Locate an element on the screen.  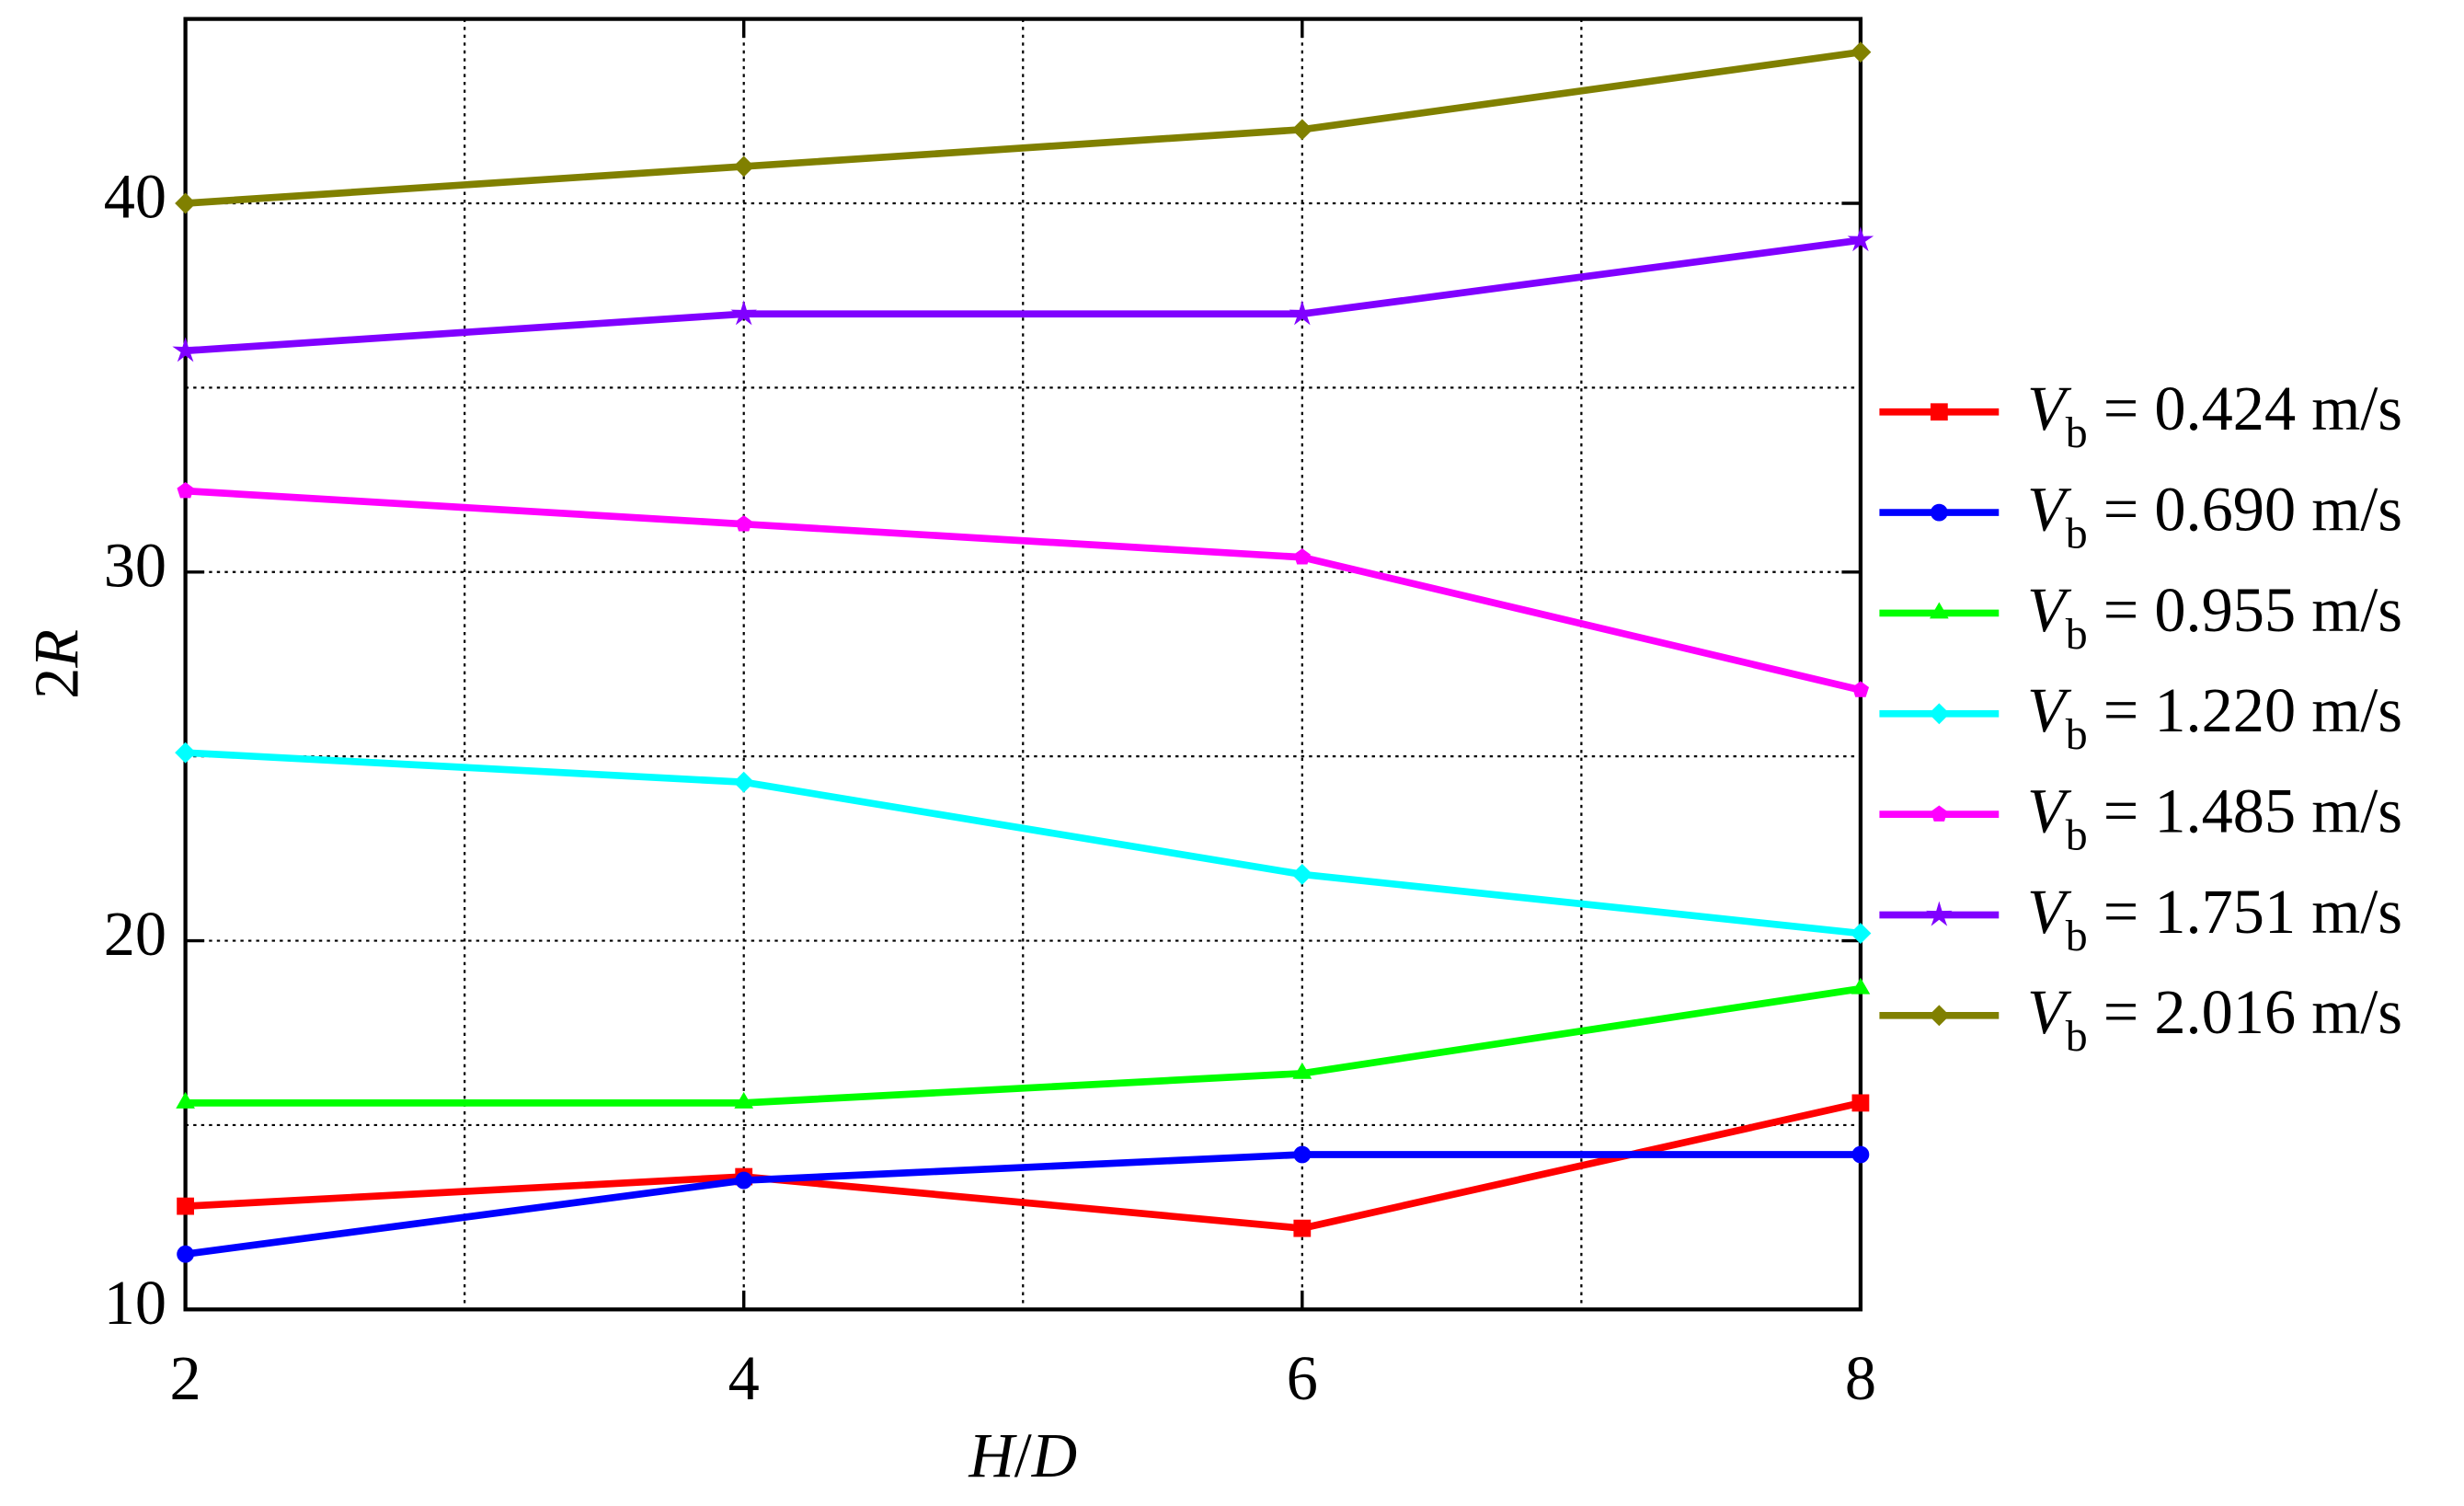
legend-label: Vb = 1.485 m/s is located at coordinates (2214, 817).